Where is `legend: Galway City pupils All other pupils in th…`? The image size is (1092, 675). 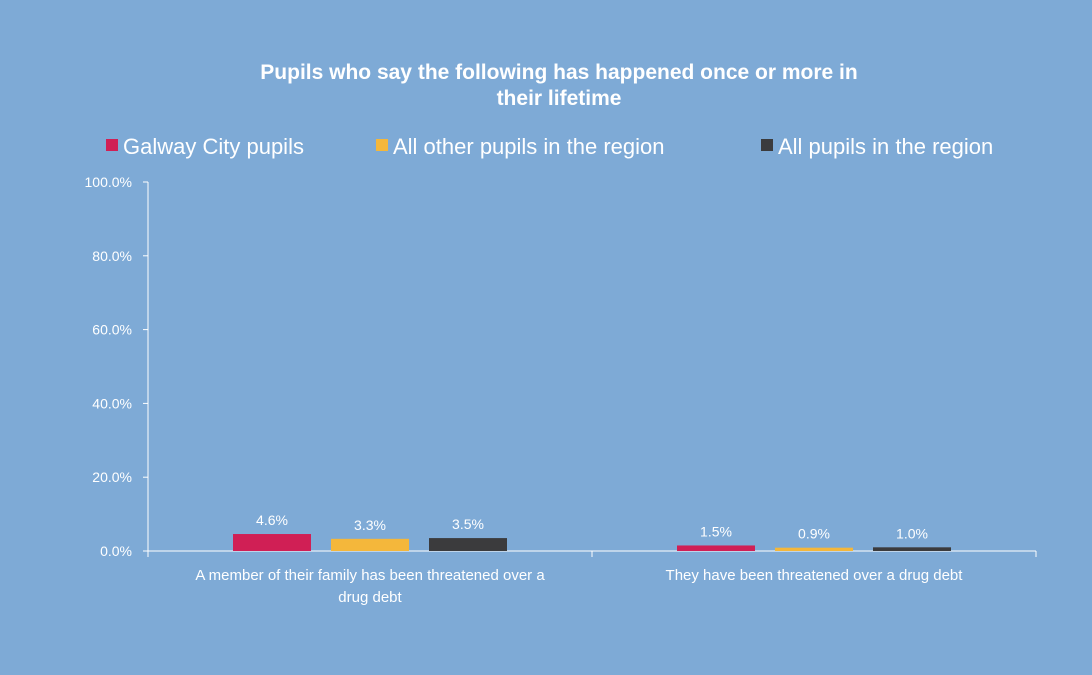 legend: Galway City pupils All other pupils in th… is located at coordinates (549, 146).